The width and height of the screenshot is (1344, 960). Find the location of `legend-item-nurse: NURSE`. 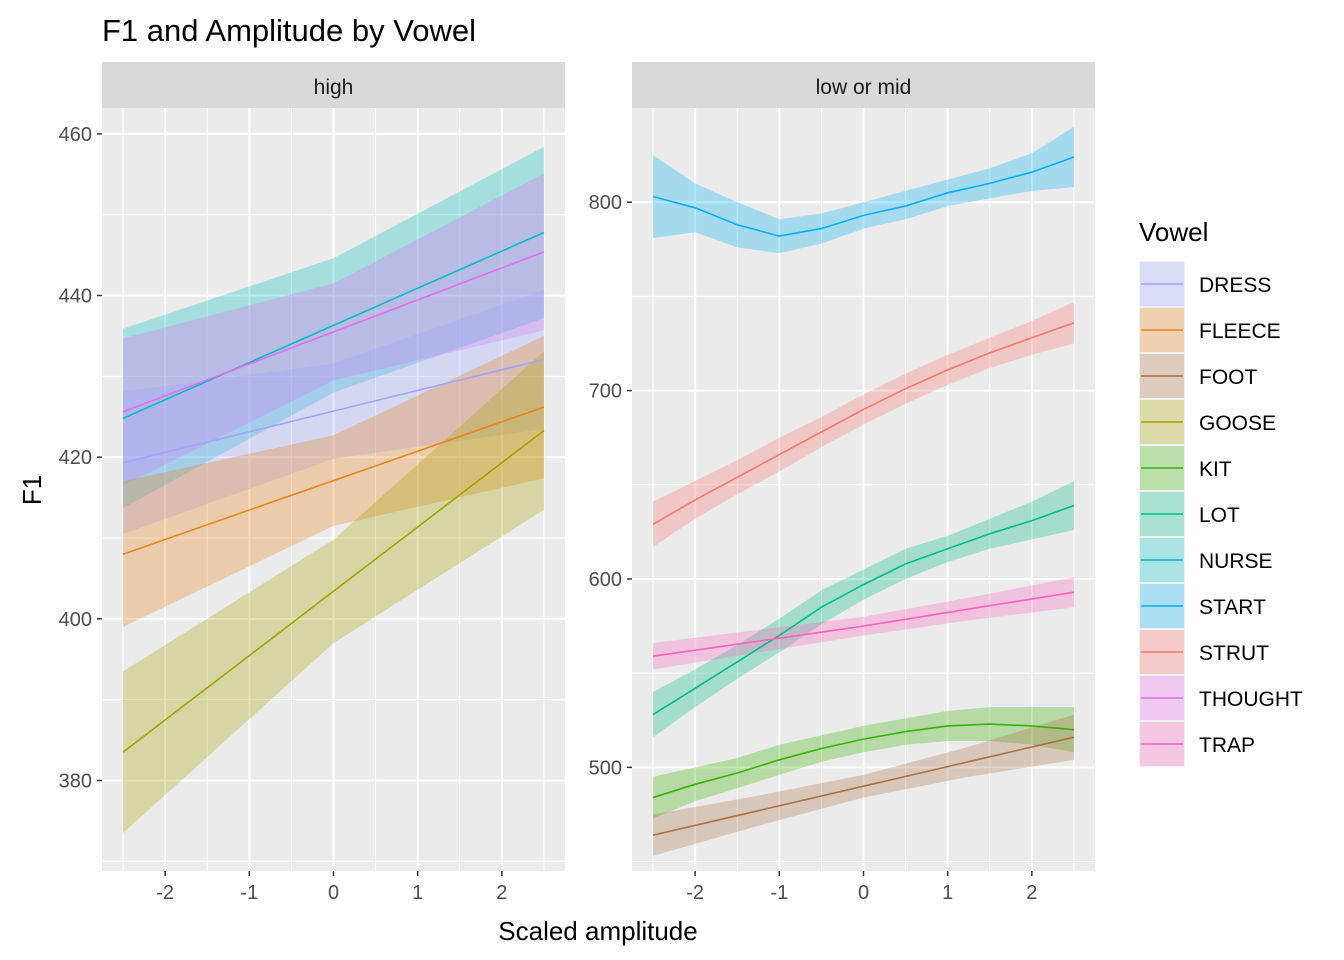

legend-item-nurse: NURSE is located at coordinates (1206, 560).